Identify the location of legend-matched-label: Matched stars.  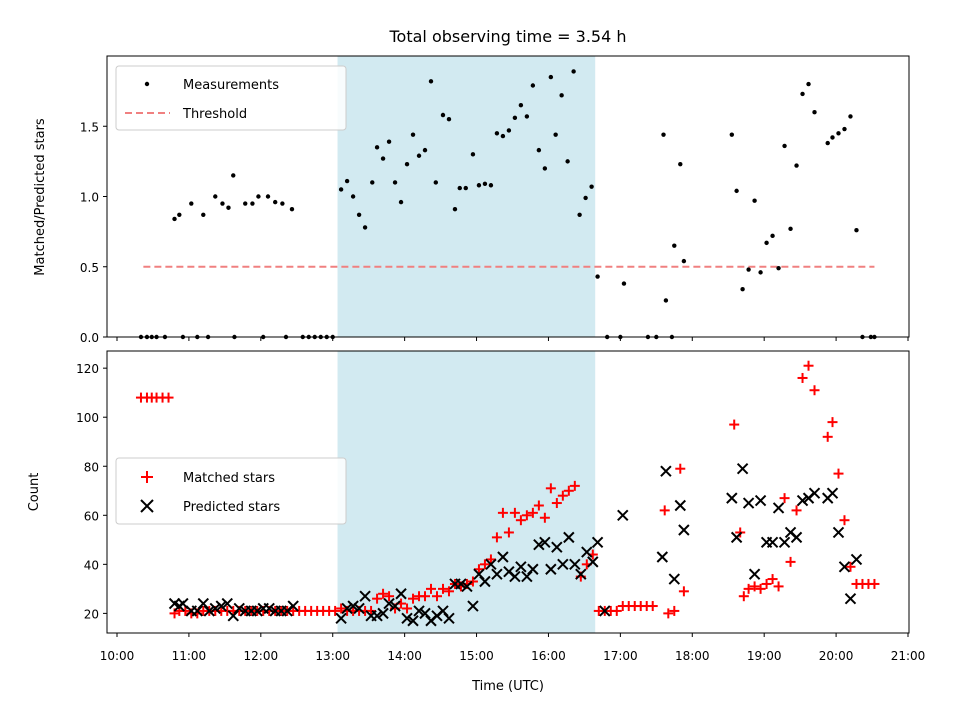
(229, 478).